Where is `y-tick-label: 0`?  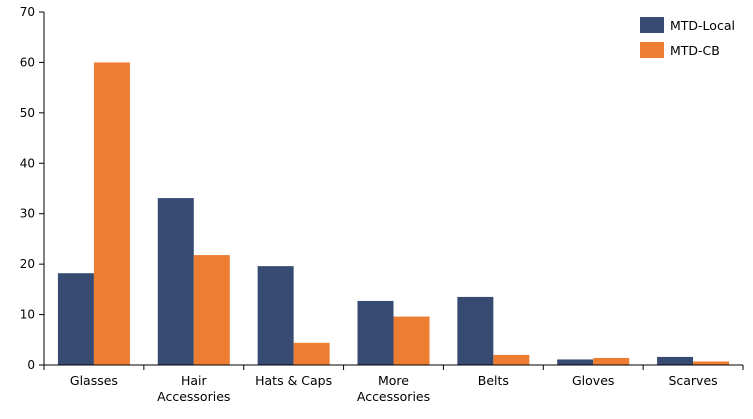
y-tick-label: 0 is located at coordinates (31, 365).